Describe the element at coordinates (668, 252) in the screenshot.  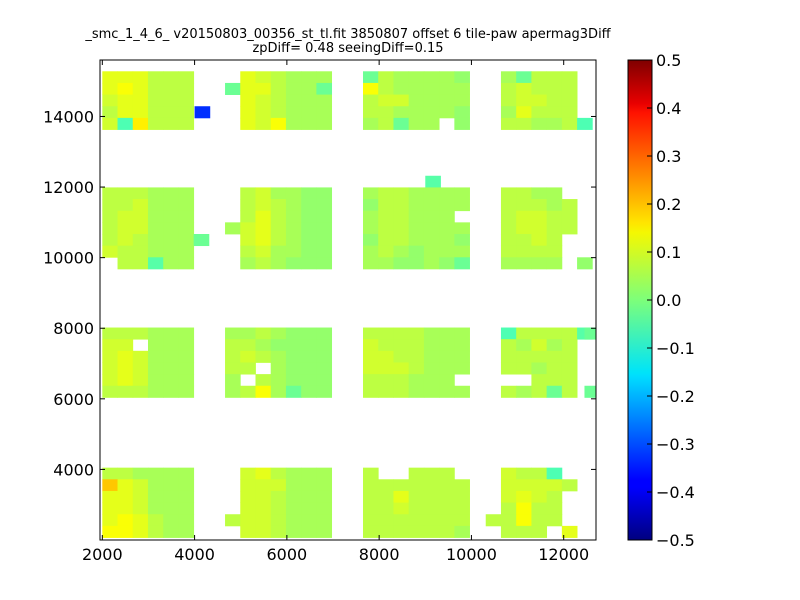
I see `colorbar-tick-label: 0.1` at that location.